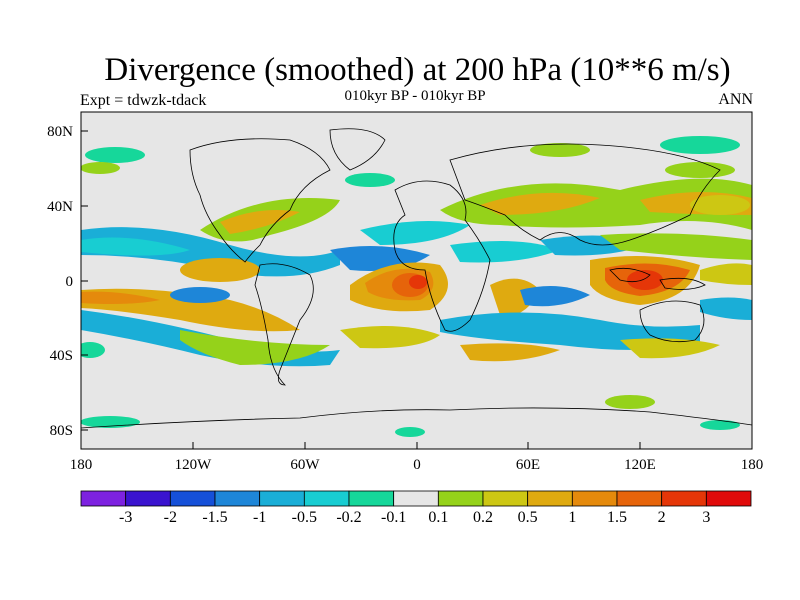 The height and width of the screenshot is (600, 800). Describe the element at coordinates (259, 517) in the screenshot. I see `colorbar-tick-label: -1` at that location.